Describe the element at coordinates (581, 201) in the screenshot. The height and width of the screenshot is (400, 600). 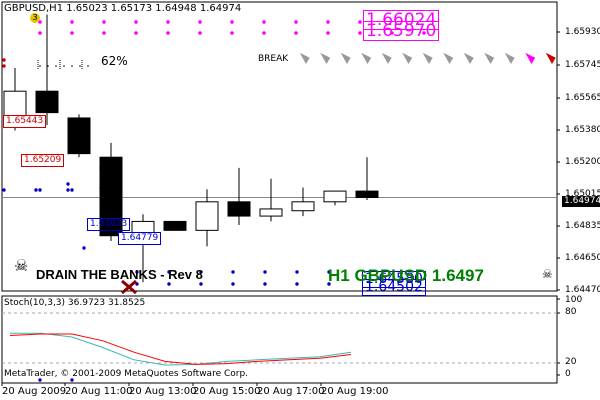
I see `current-price-tag: 1.64974` at that location.